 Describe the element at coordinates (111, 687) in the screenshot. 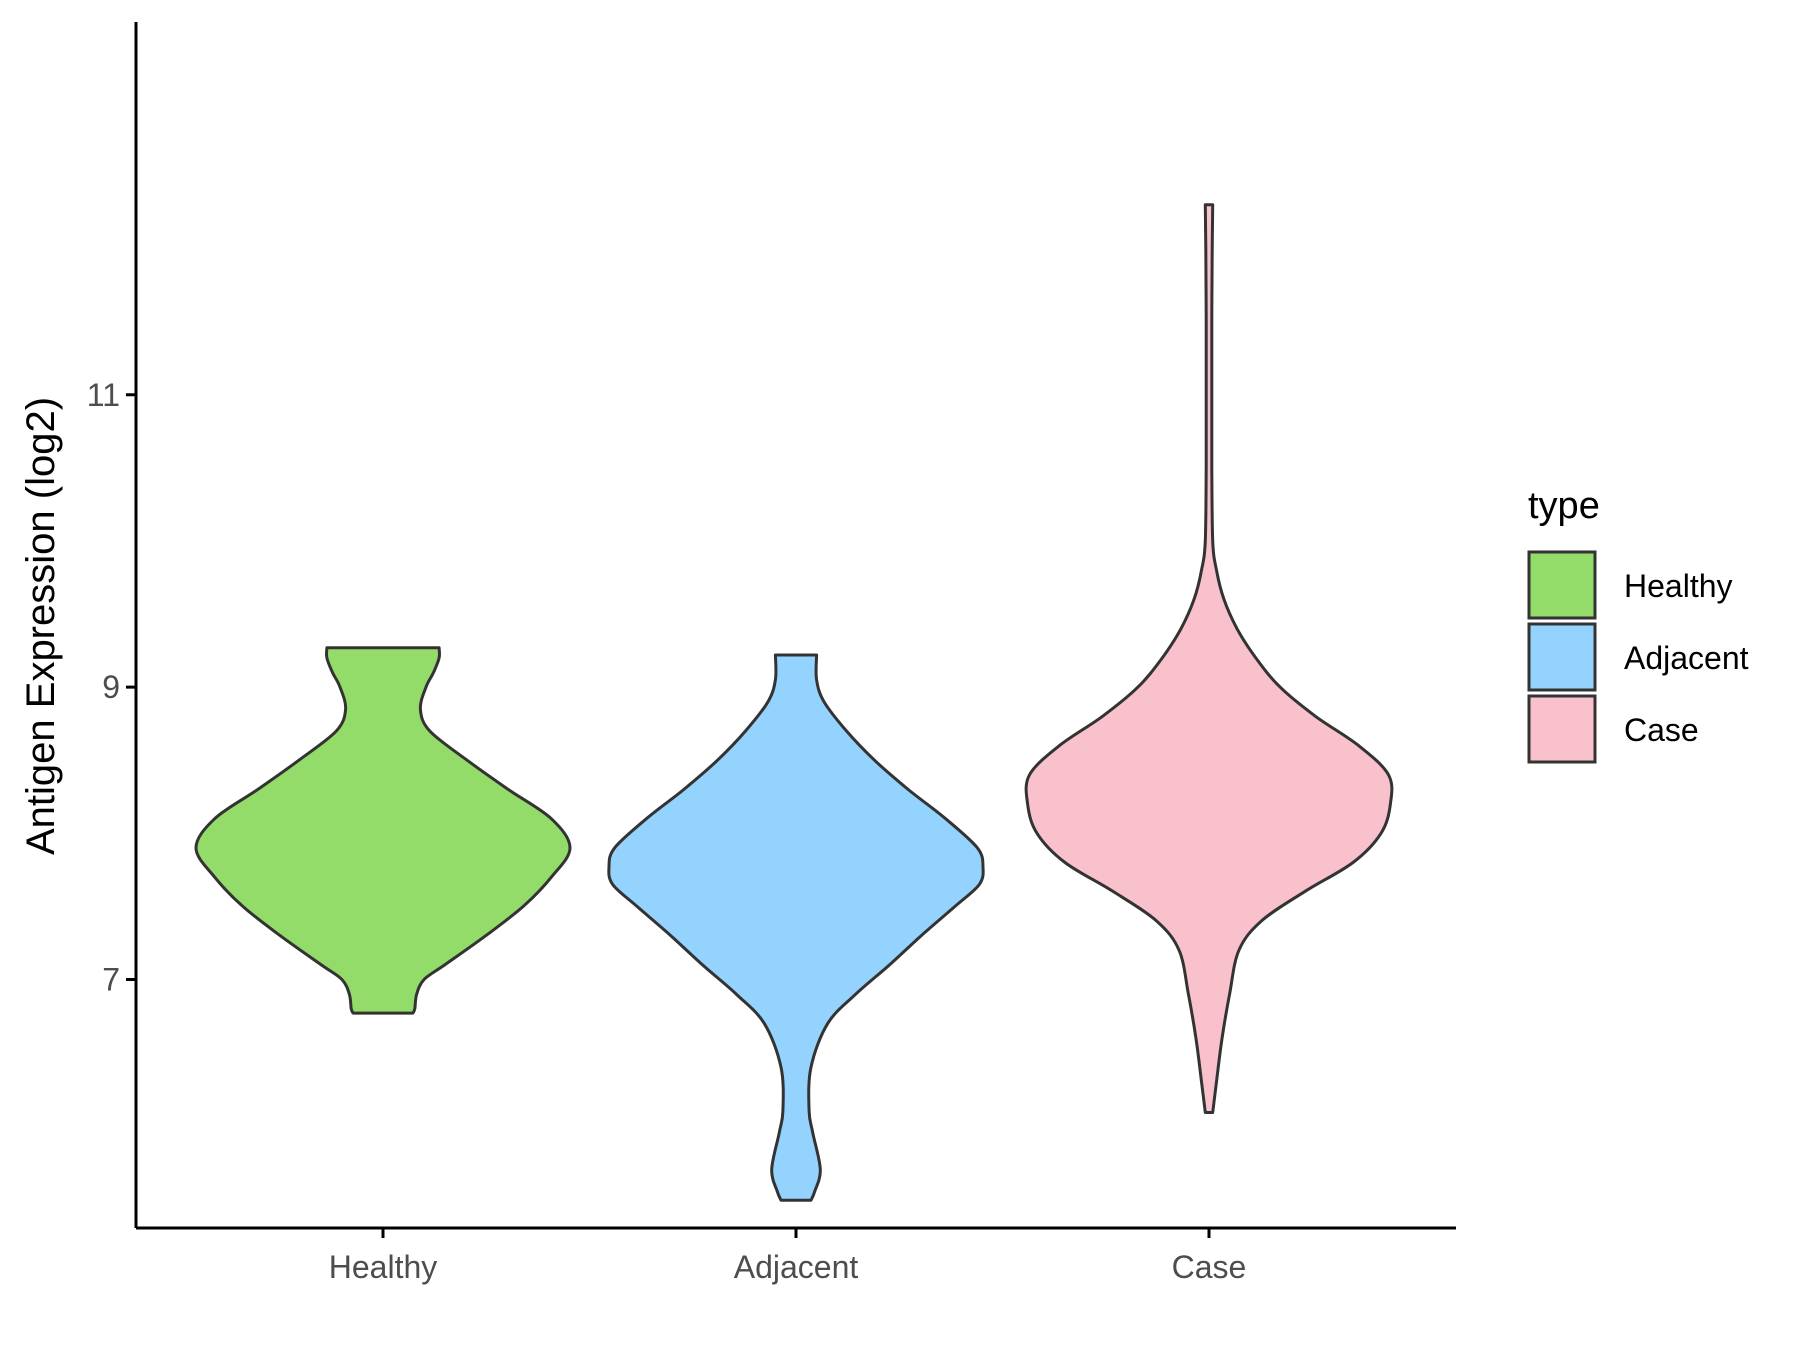

I see `y-tick-label: 9` at that location.